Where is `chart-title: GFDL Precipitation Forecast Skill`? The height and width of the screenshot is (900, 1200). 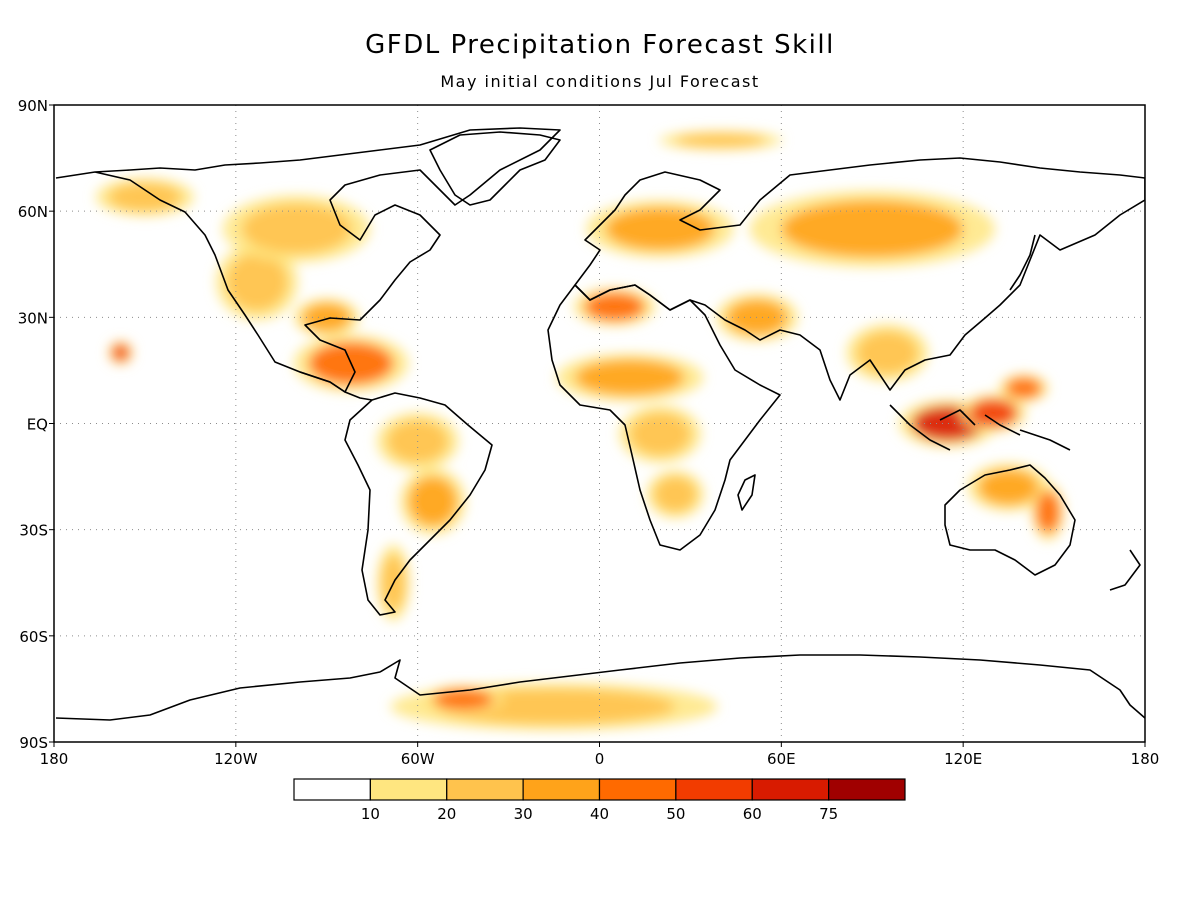 chart-title: GFDL Precipitation Forecast Skill is located at coordinates (600, 45).